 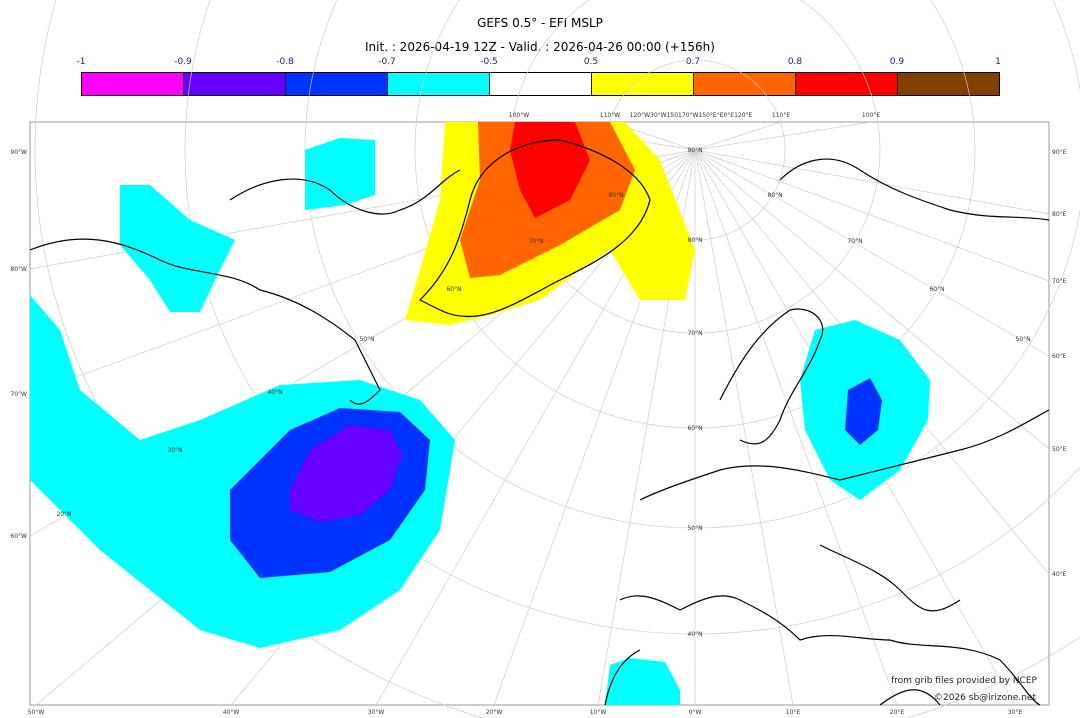 What do you see at coordinates (897, 712) in the screenshot?
I see `axis-label: 20°E` at bounding box center [897, 712].